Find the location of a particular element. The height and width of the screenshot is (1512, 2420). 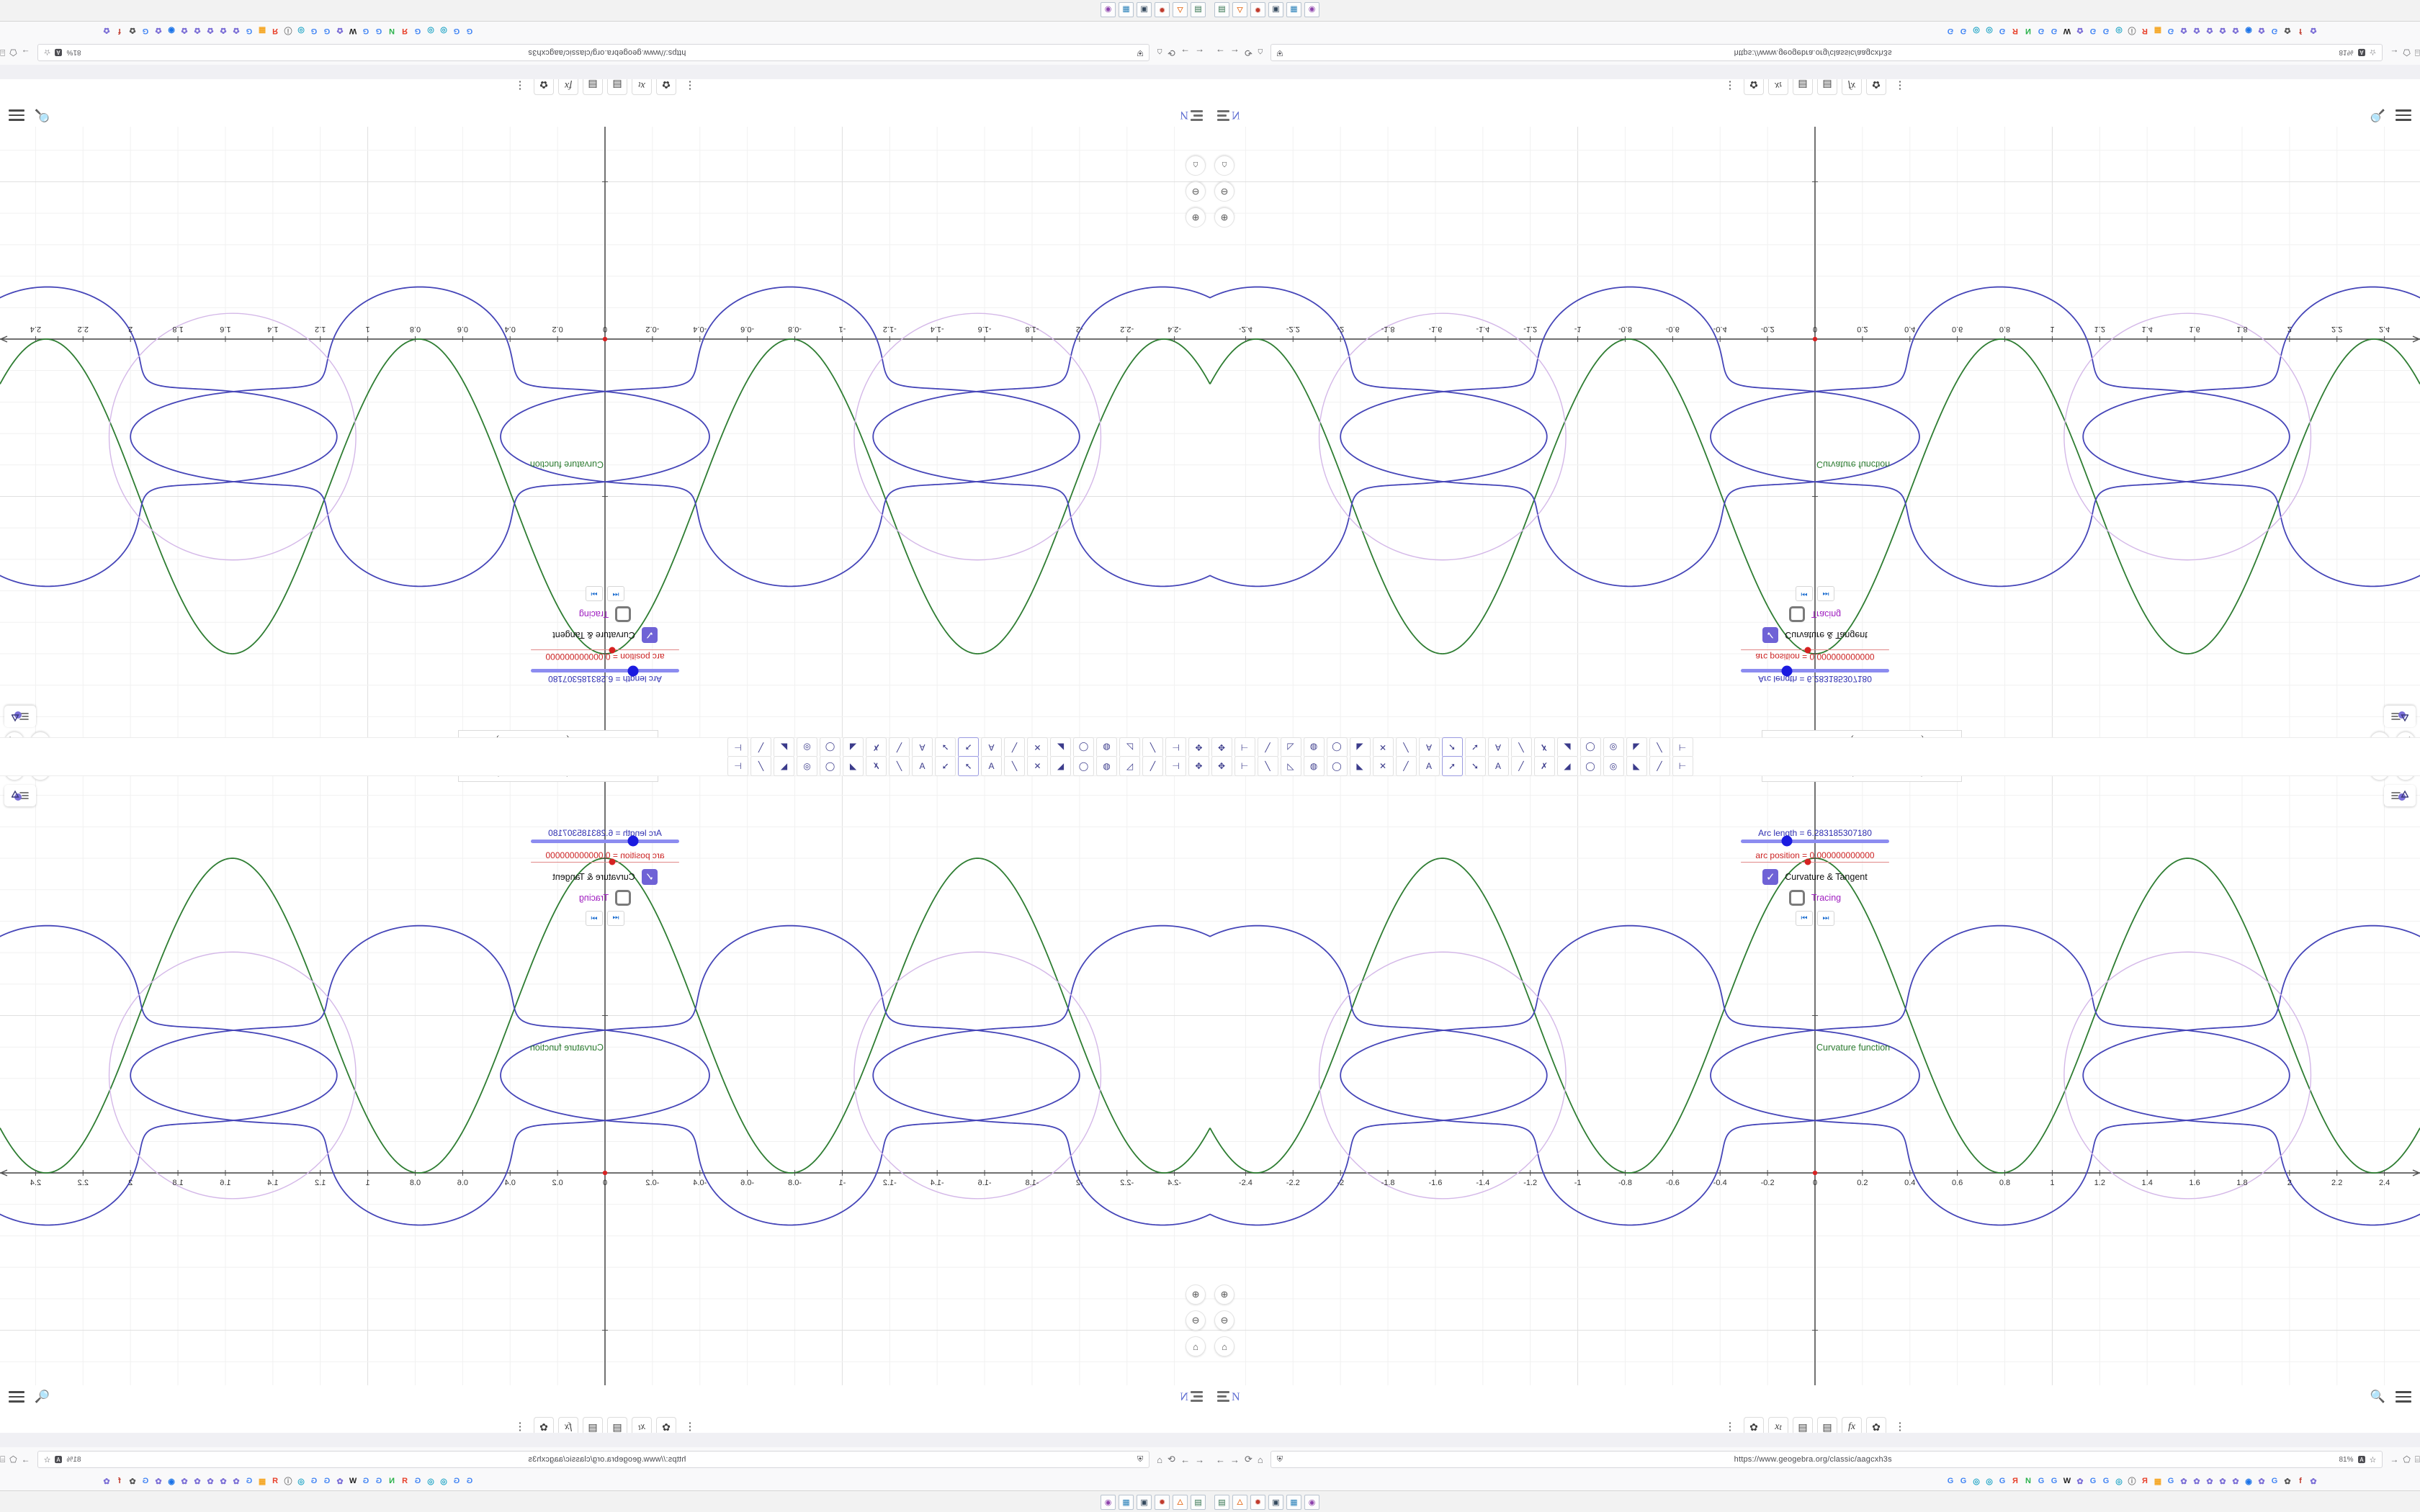

bookmark-item: W is located at coordinates (353, 1481).